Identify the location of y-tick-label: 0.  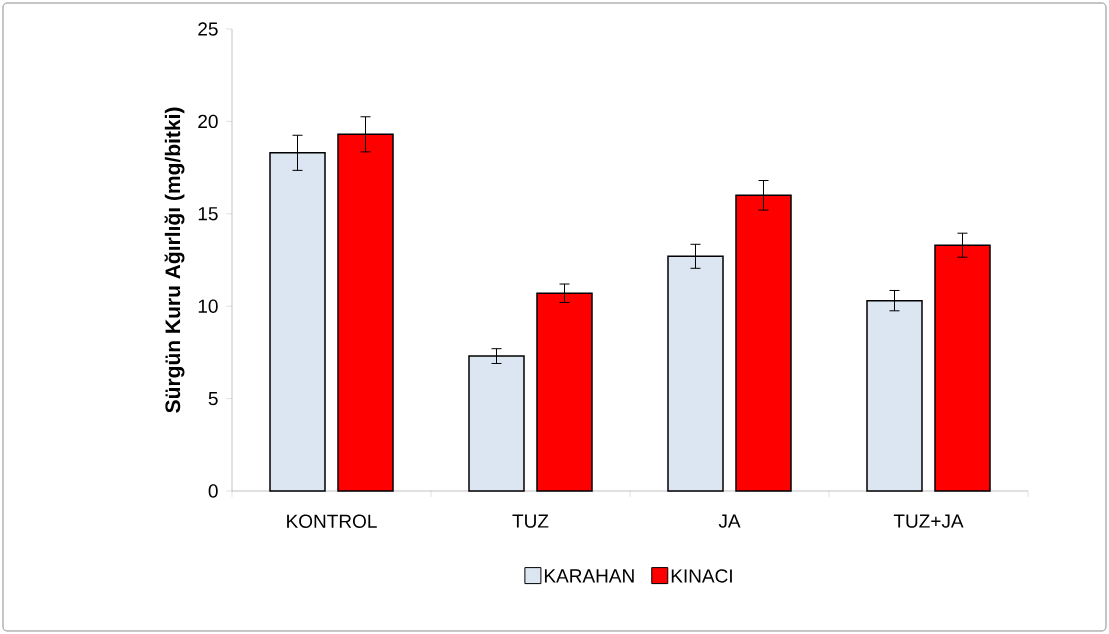
(213, 491).